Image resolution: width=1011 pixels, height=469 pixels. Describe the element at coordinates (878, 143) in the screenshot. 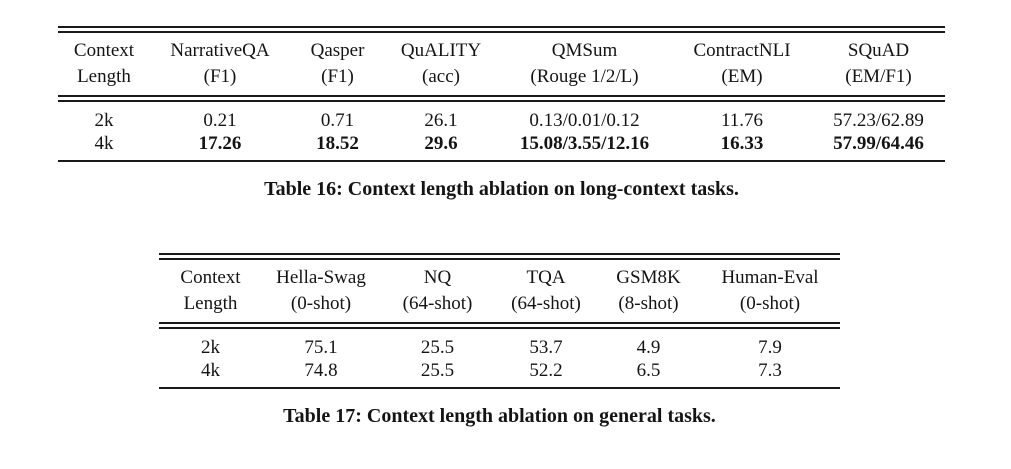

I see `data-cell: 57.99/64.46` at that location.